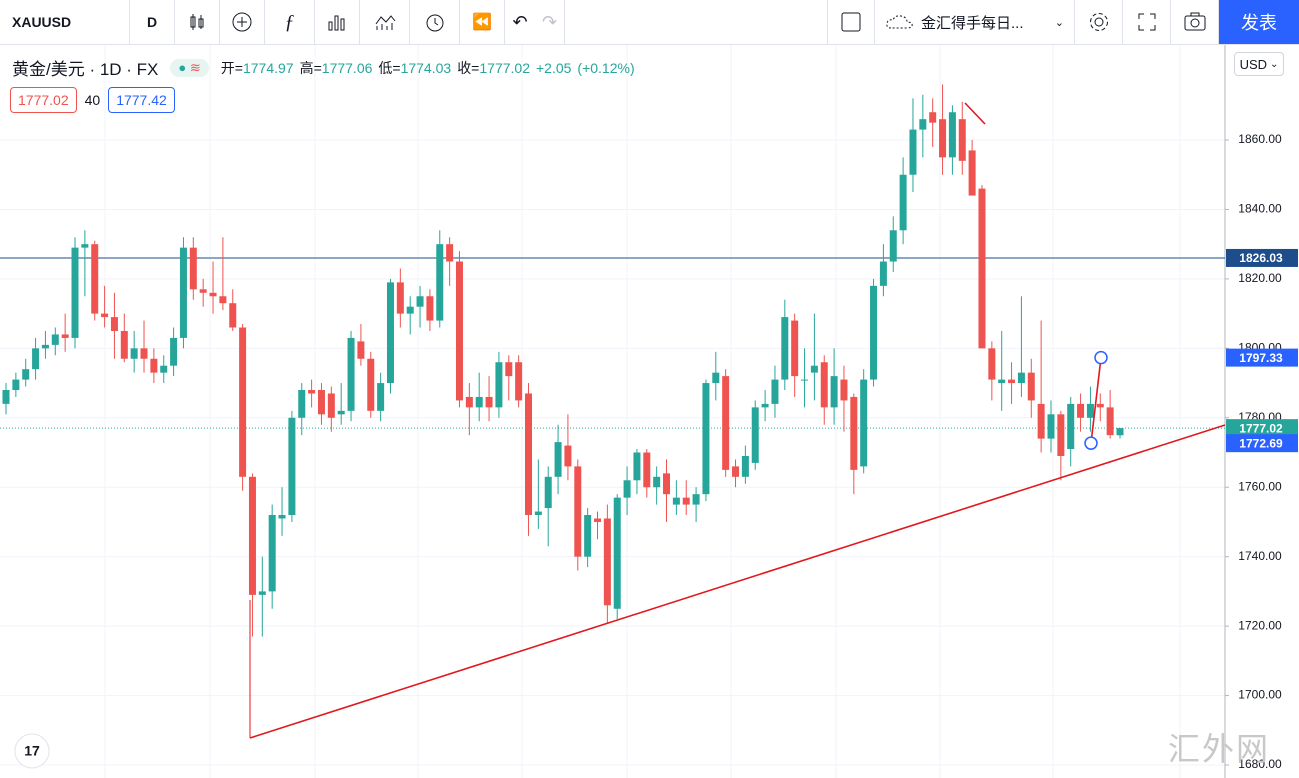 Image resolution: width=1299 pixels, height=778 pixels. Describe the element at coordinates (606, 67) in the screenshot. I see `change-pct: (+0.12%)` at that location.